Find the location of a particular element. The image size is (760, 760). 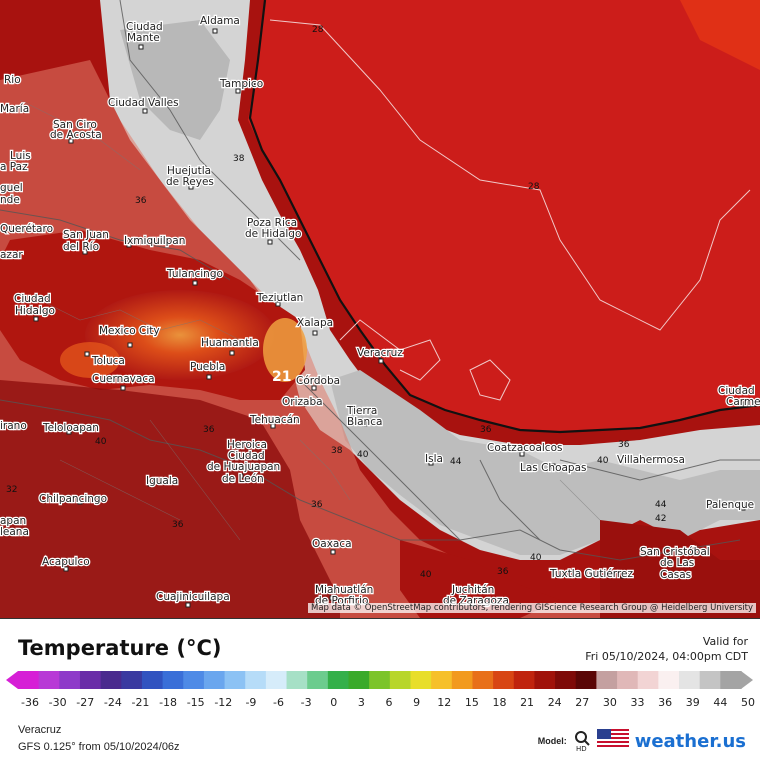

tick-label: 0 is located at coordinates (334, 702).